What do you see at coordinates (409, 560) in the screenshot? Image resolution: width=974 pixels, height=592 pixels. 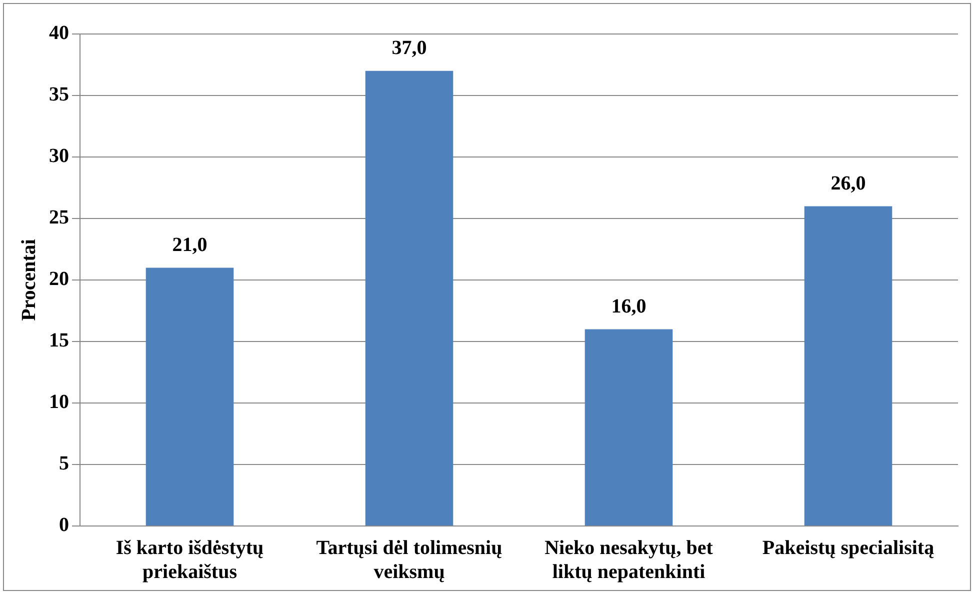 I see `x-tick-label: Tartųsi dėl tolimesnių veiksmų` at bounding box center [409, 560].